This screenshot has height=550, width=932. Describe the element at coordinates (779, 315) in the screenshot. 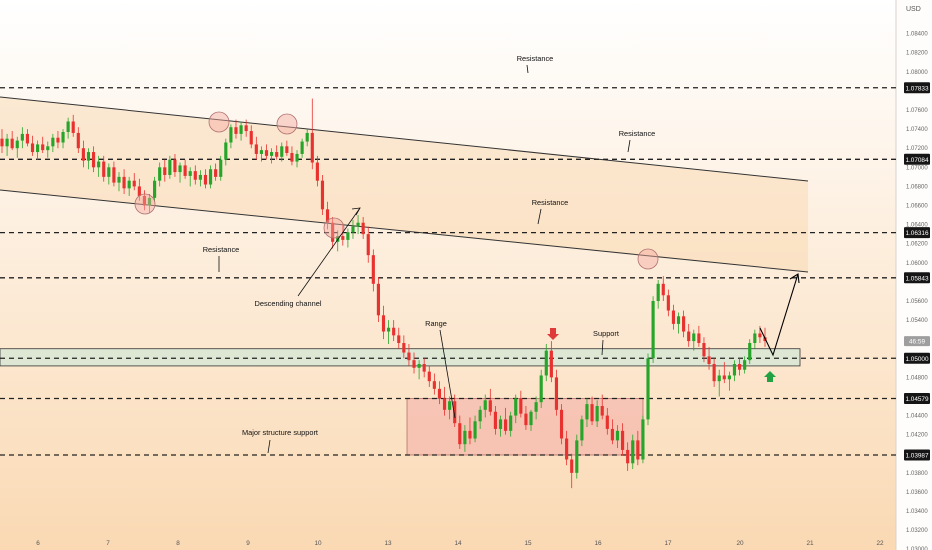

I see `projection-path` at that location.